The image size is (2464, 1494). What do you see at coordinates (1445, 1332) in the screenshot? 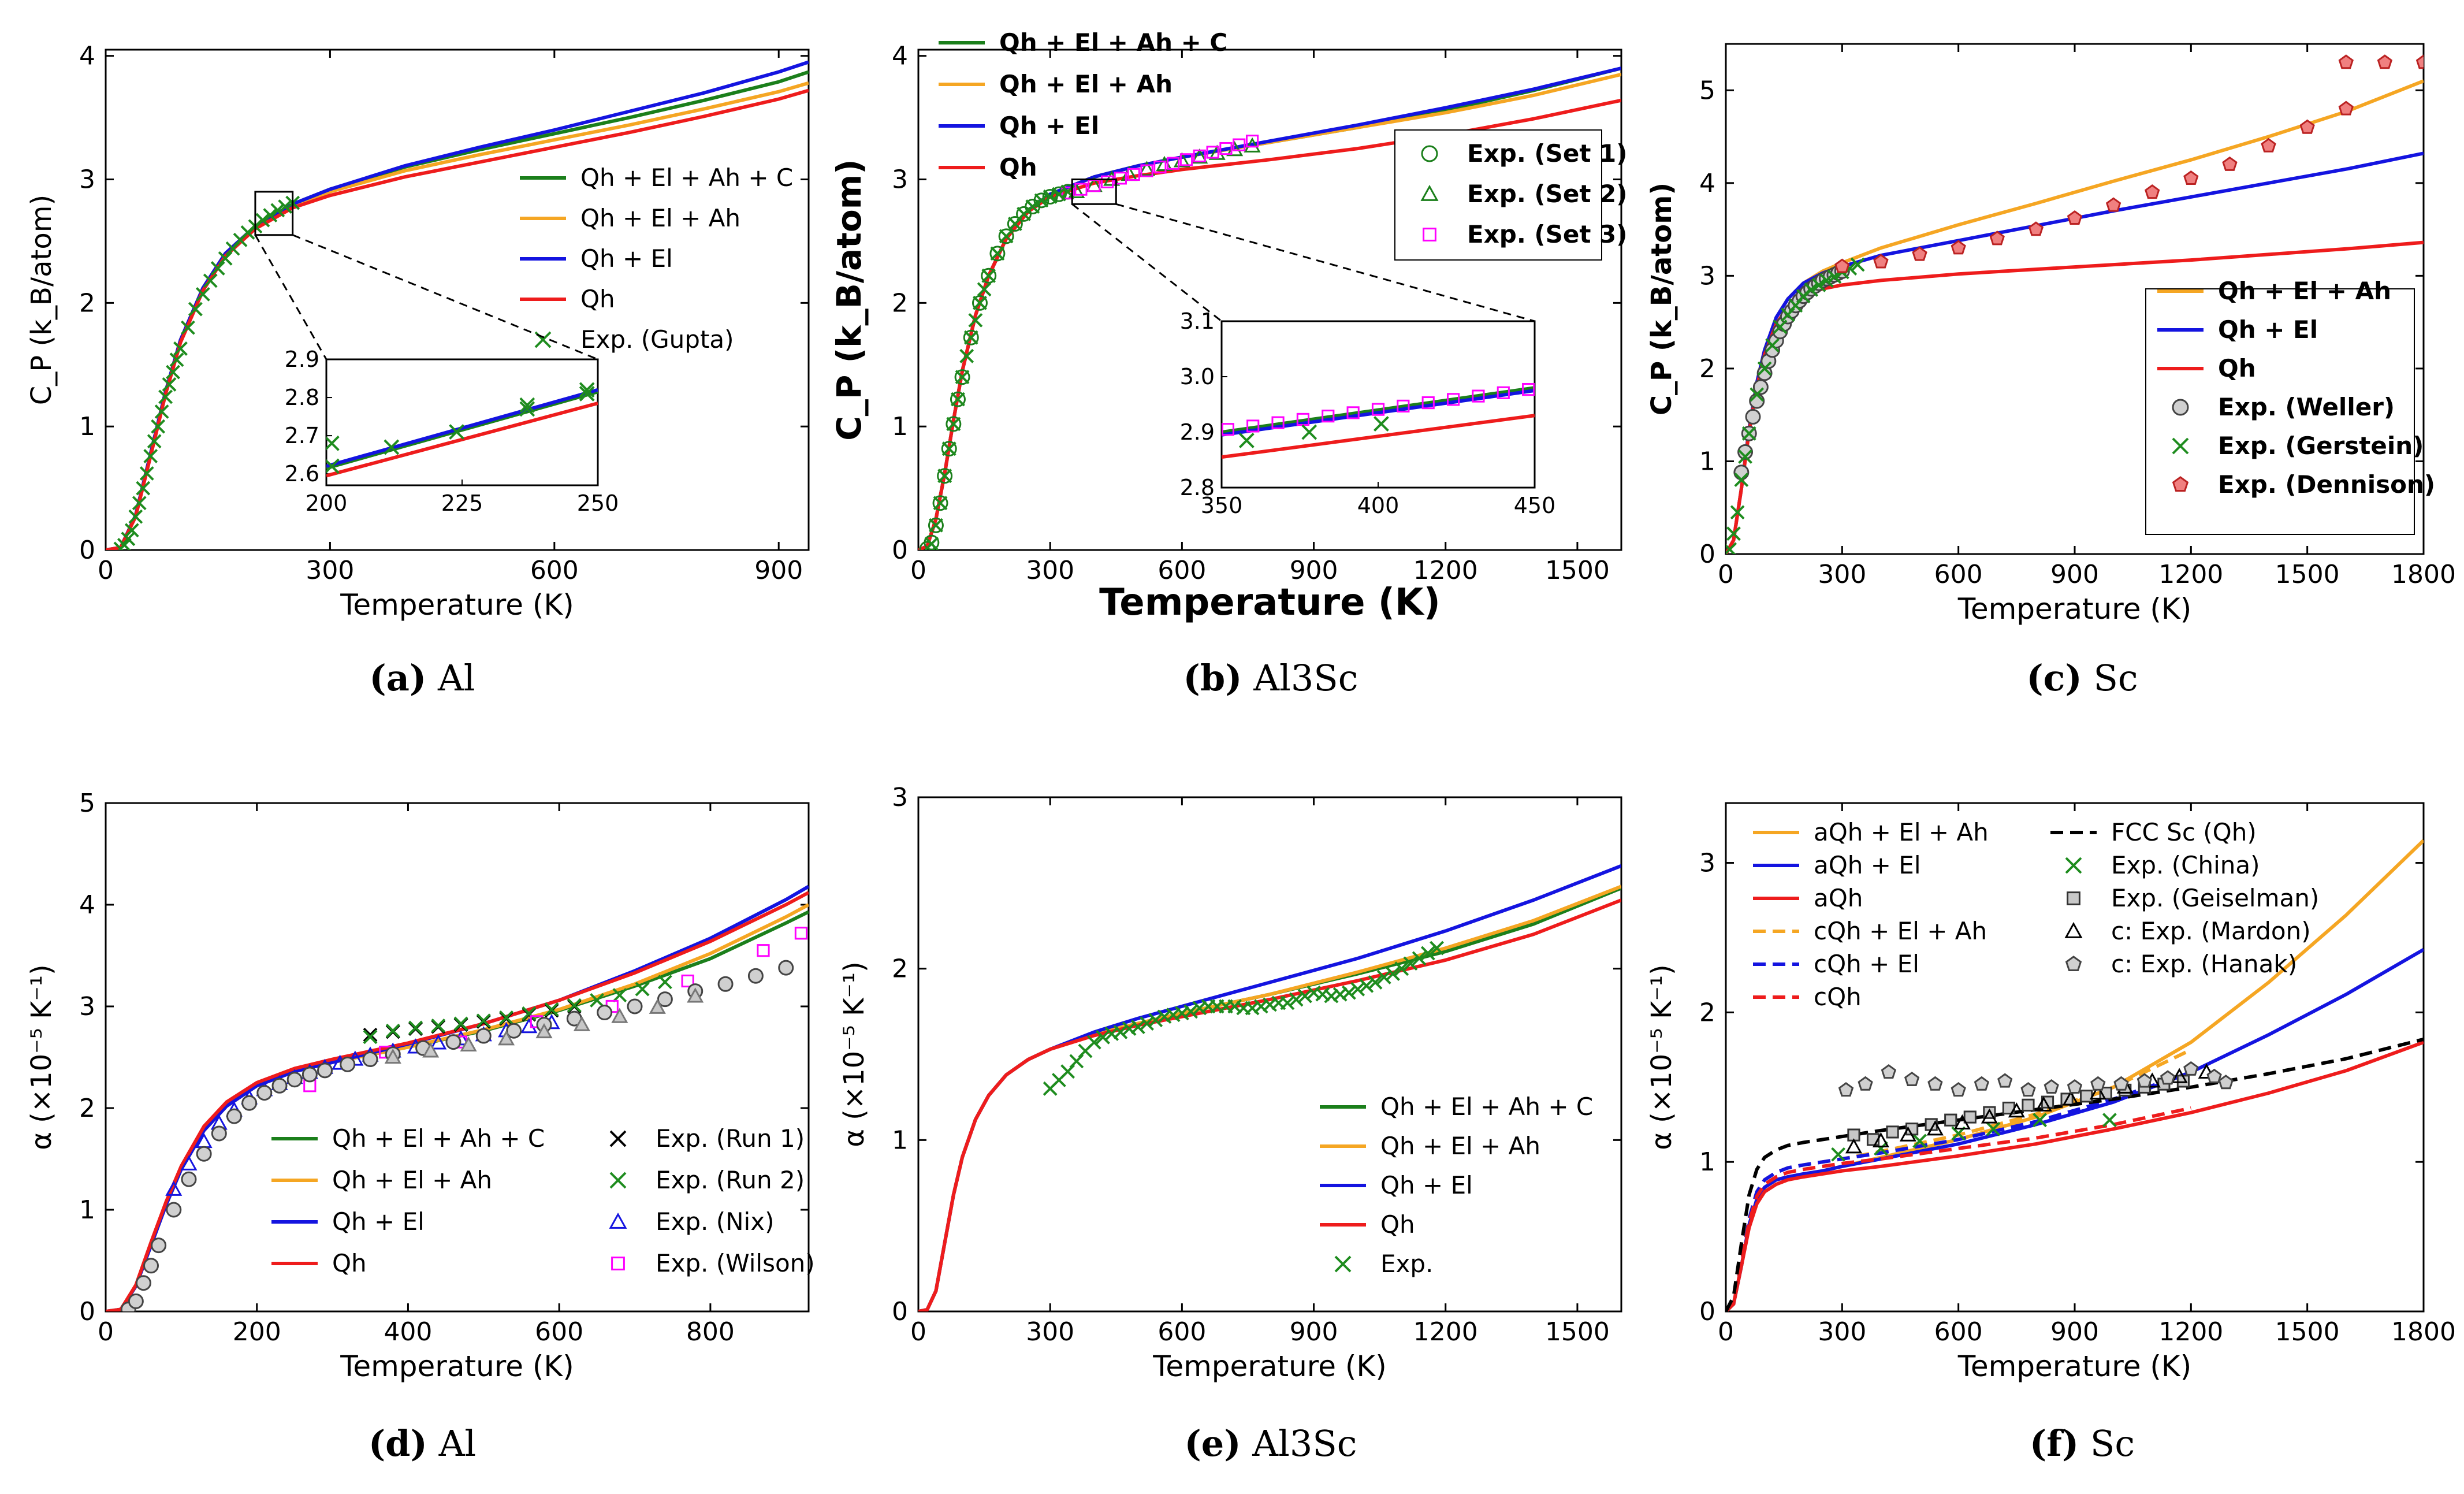
I see `x-tick-label: 1200` at bounding box center [1445, 1332].